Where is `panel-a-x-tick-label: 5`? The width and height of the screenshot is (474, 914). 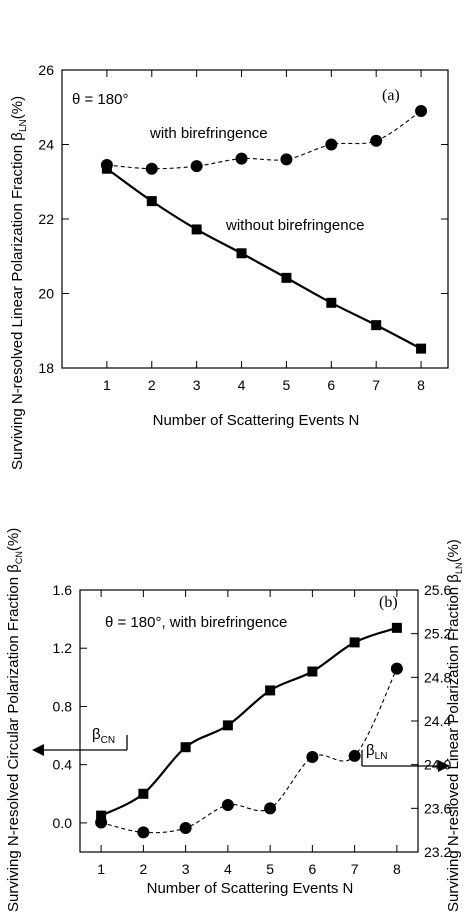 panel-a-x-tick-label: 5 is located at coordinates (287, 385).